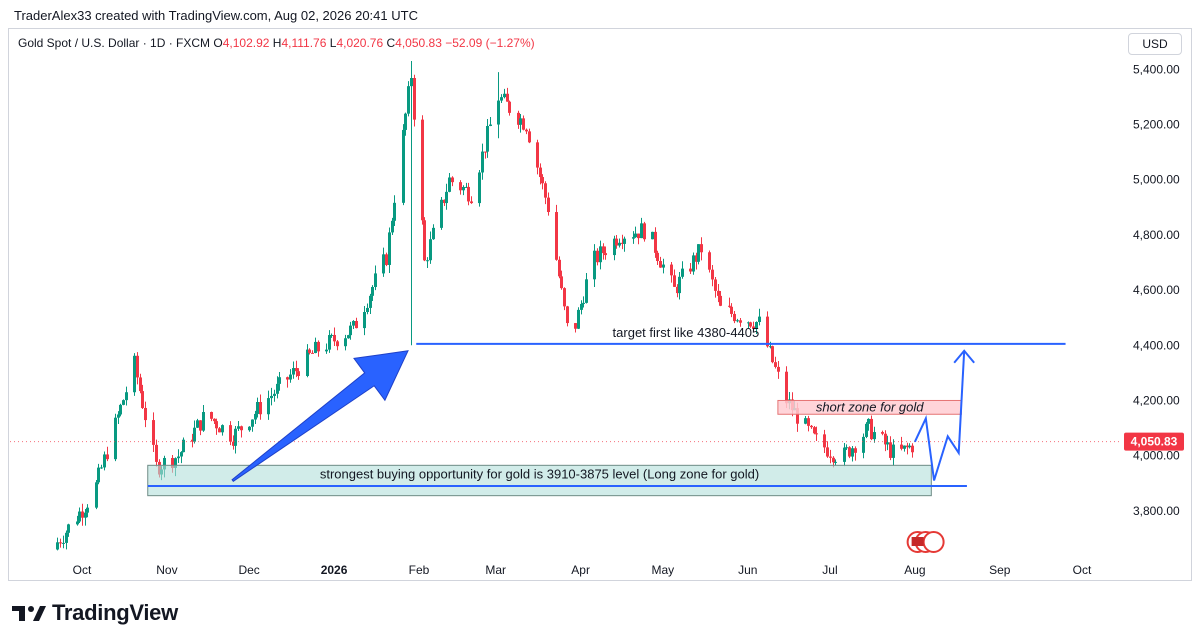  Describe the element at coordinates (1156, 345) in the screenshot. I see `y-tick-label: 4,400.00` at that location.